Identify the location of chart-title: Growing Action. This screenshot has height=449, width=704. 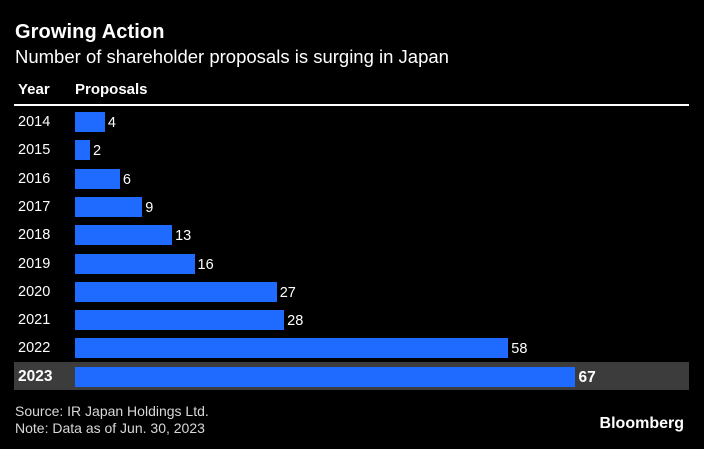
(90, 32).